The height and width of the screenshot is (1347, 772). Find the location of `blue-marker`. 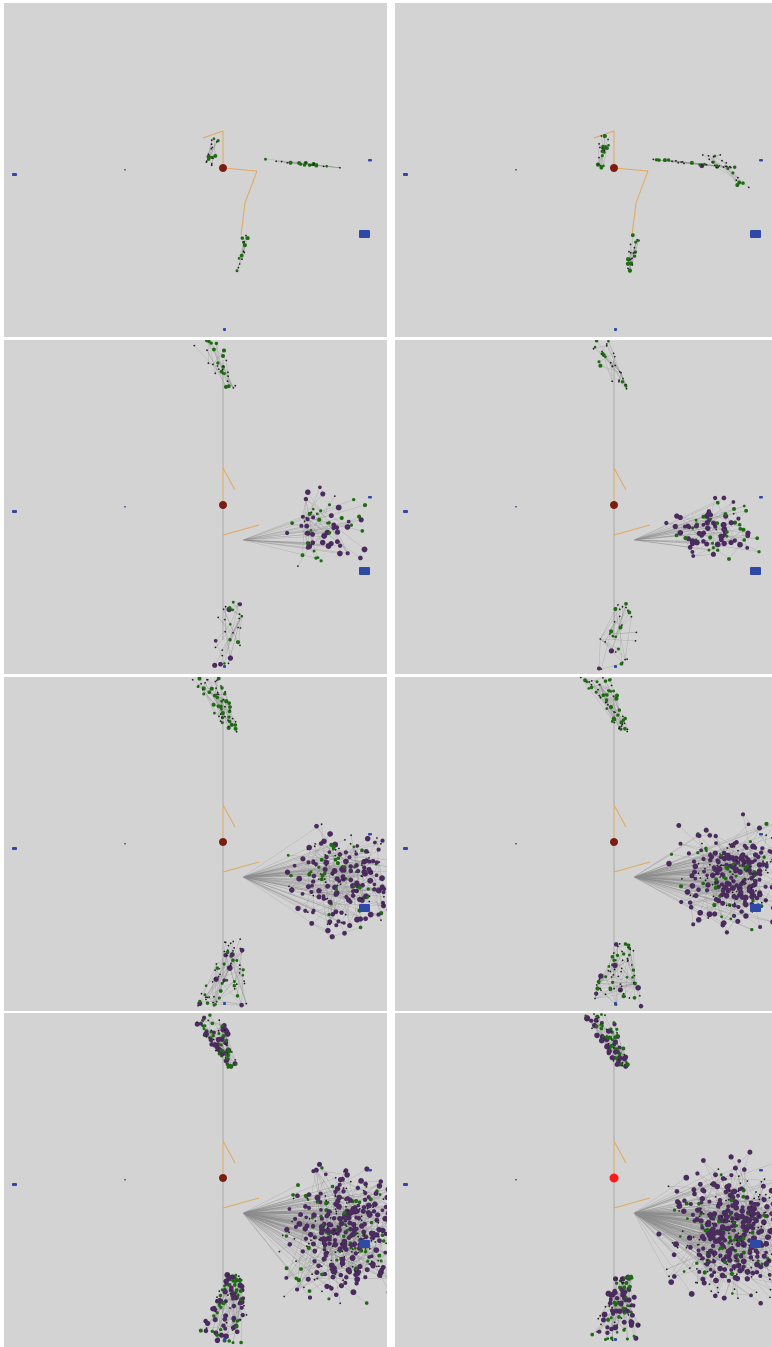

blue-marker is located at coordinates (370, 497).